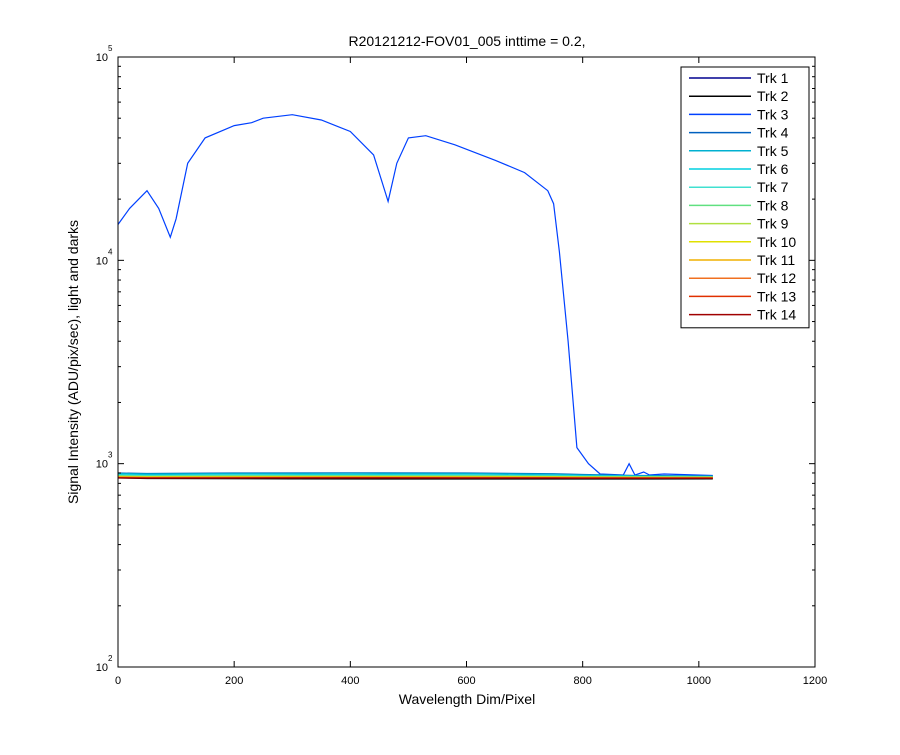  What do you see at coordinates (110, 48) in the screenshot?
I see `y-tick-label-exponent: 5` at bounding box center [110, 48].